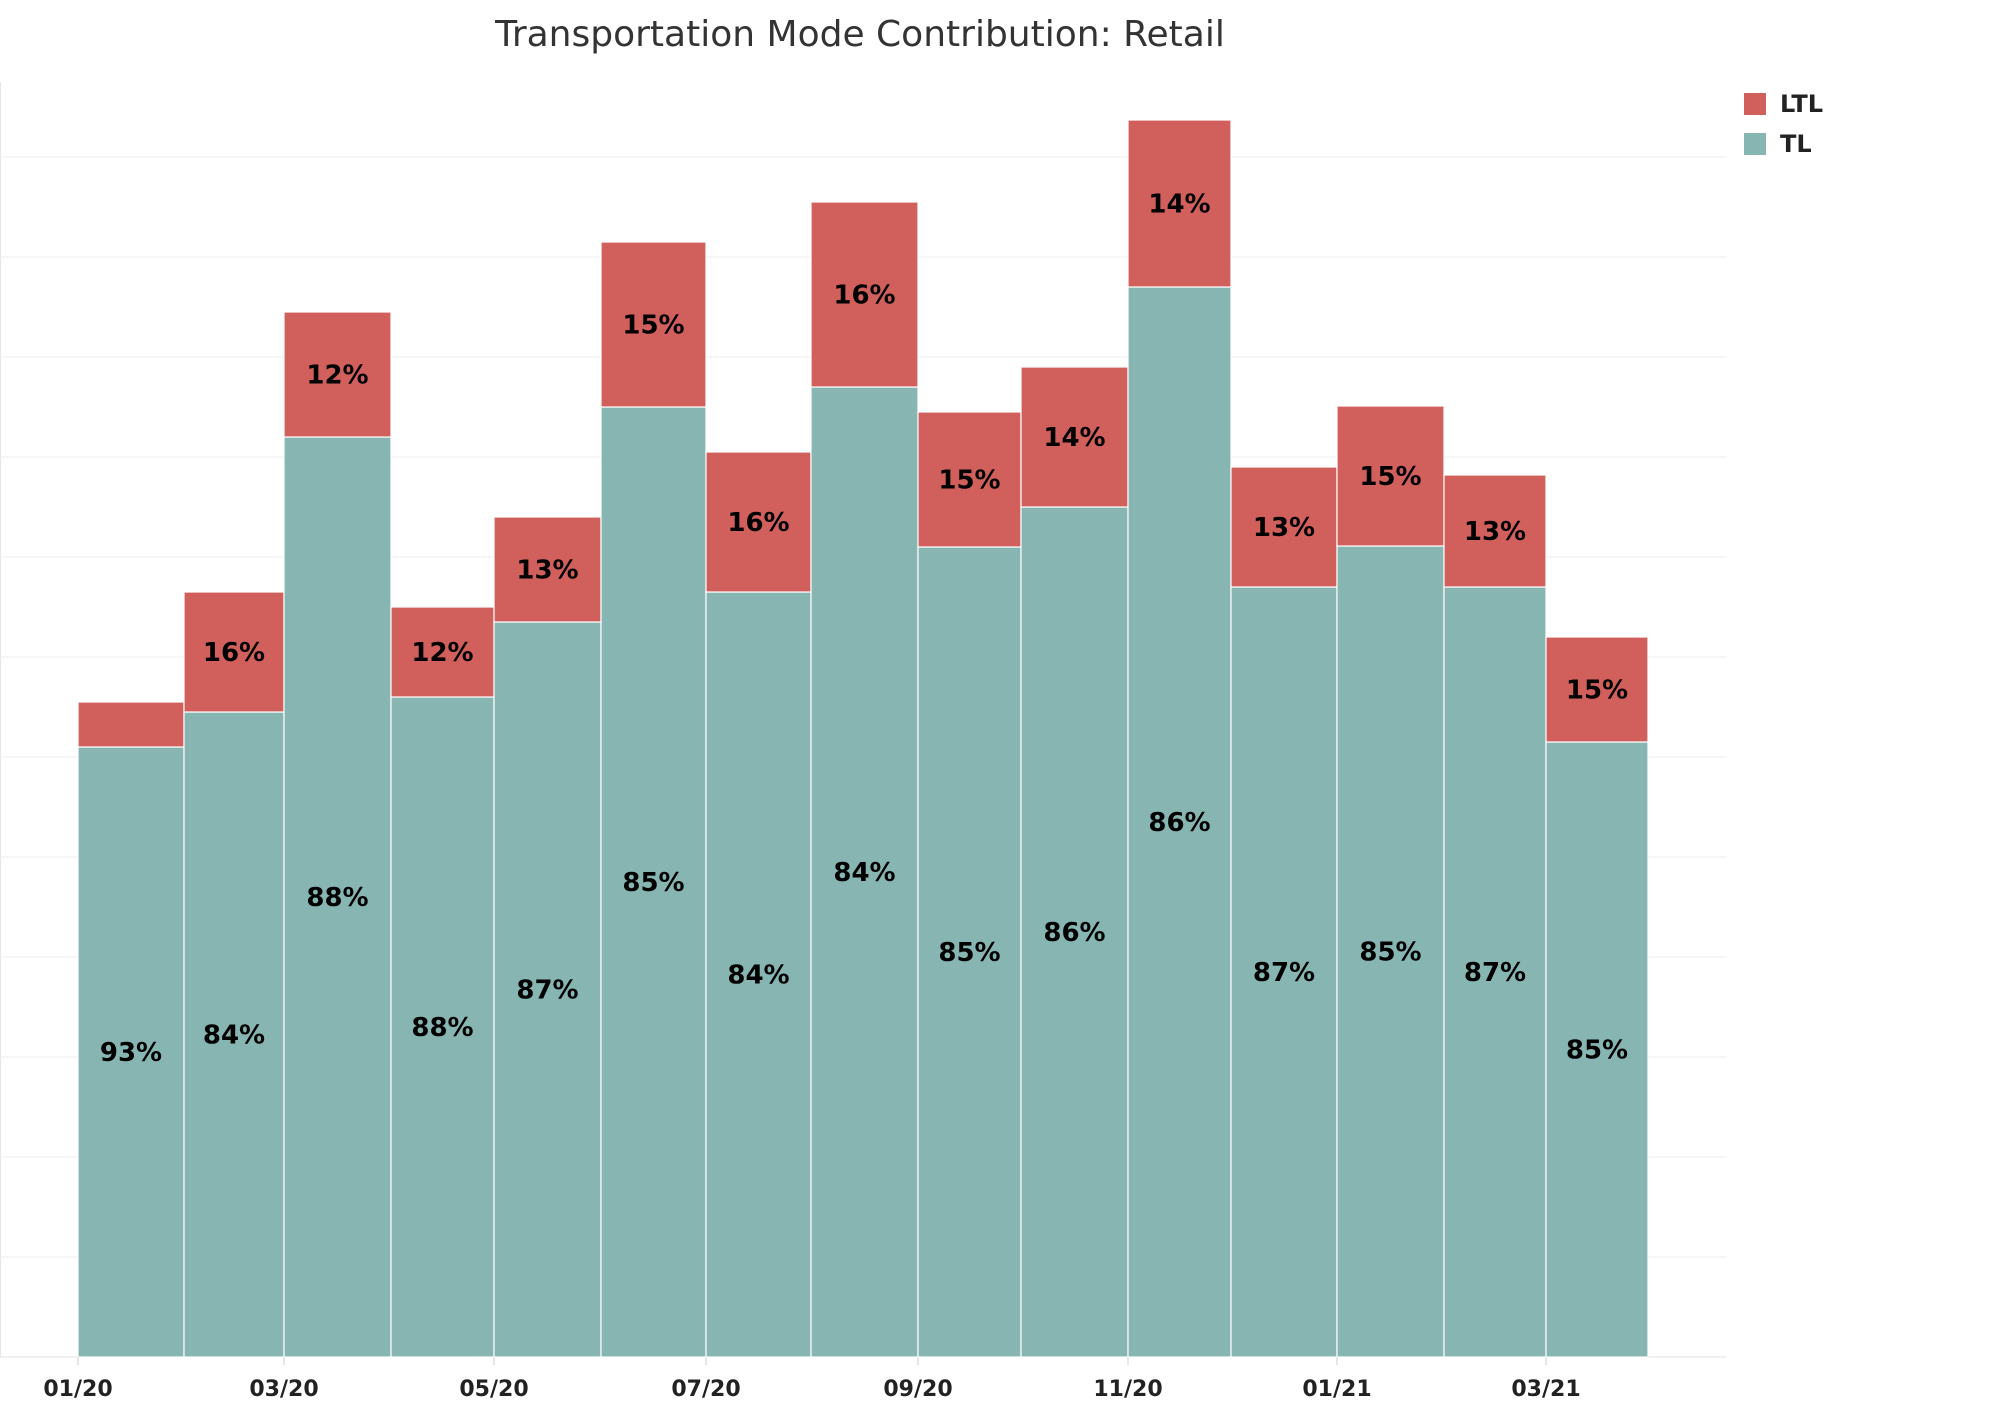  Describe the element at coordinates (1127, 1389) in the screenshot. I see `x-tick-label: 11/20` at that location.